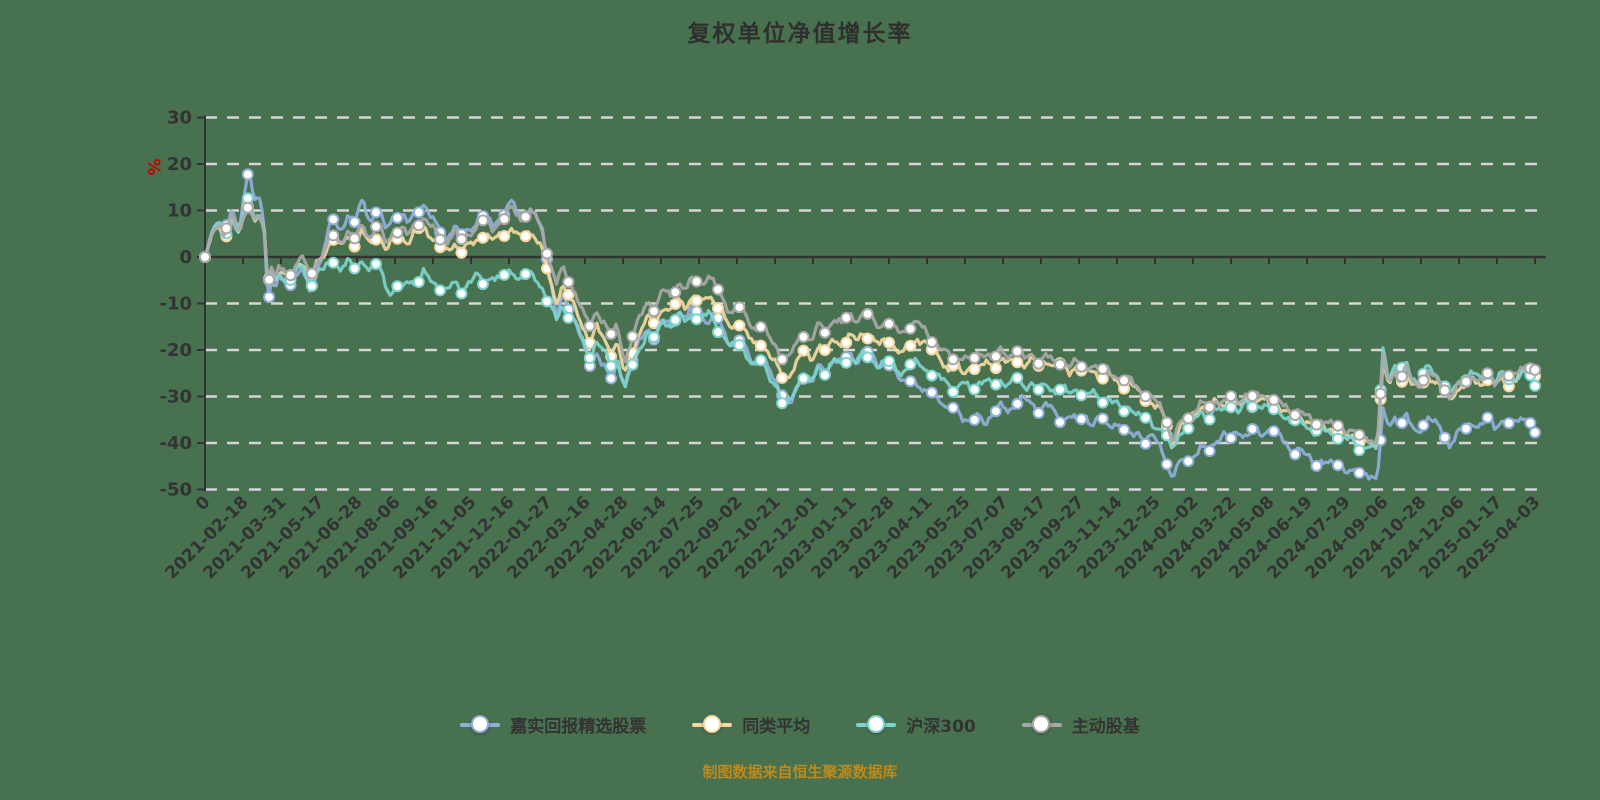 The width and height of the screenshot is (1600, 800). What do you see at coordinates (175, 350) in the screenshot?
I see `y-tick-label: -20` at bounding box center [175, 350].